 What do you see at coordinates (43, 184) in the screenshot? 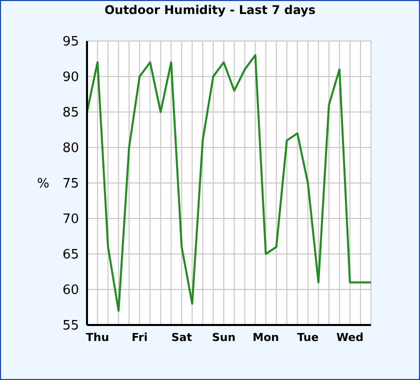
I see `y-axis-title: %` at bounding box center [43, 184].